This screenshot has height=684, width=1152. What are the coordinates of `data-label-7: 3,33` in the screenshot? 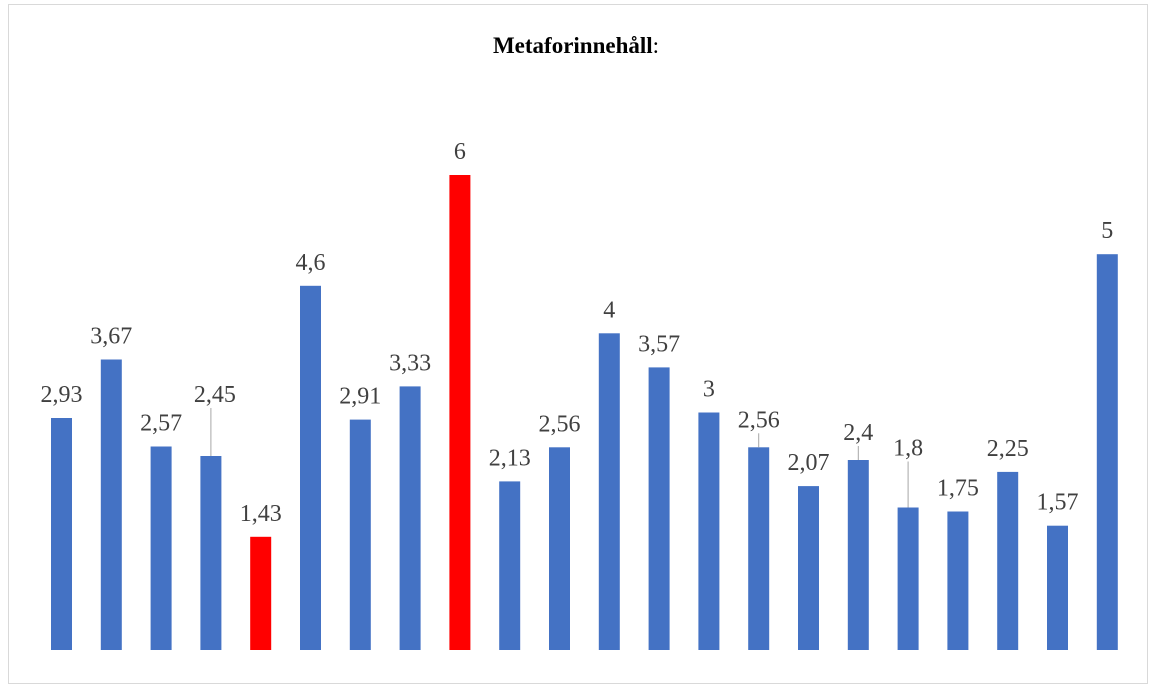 It's located at (410, 363).